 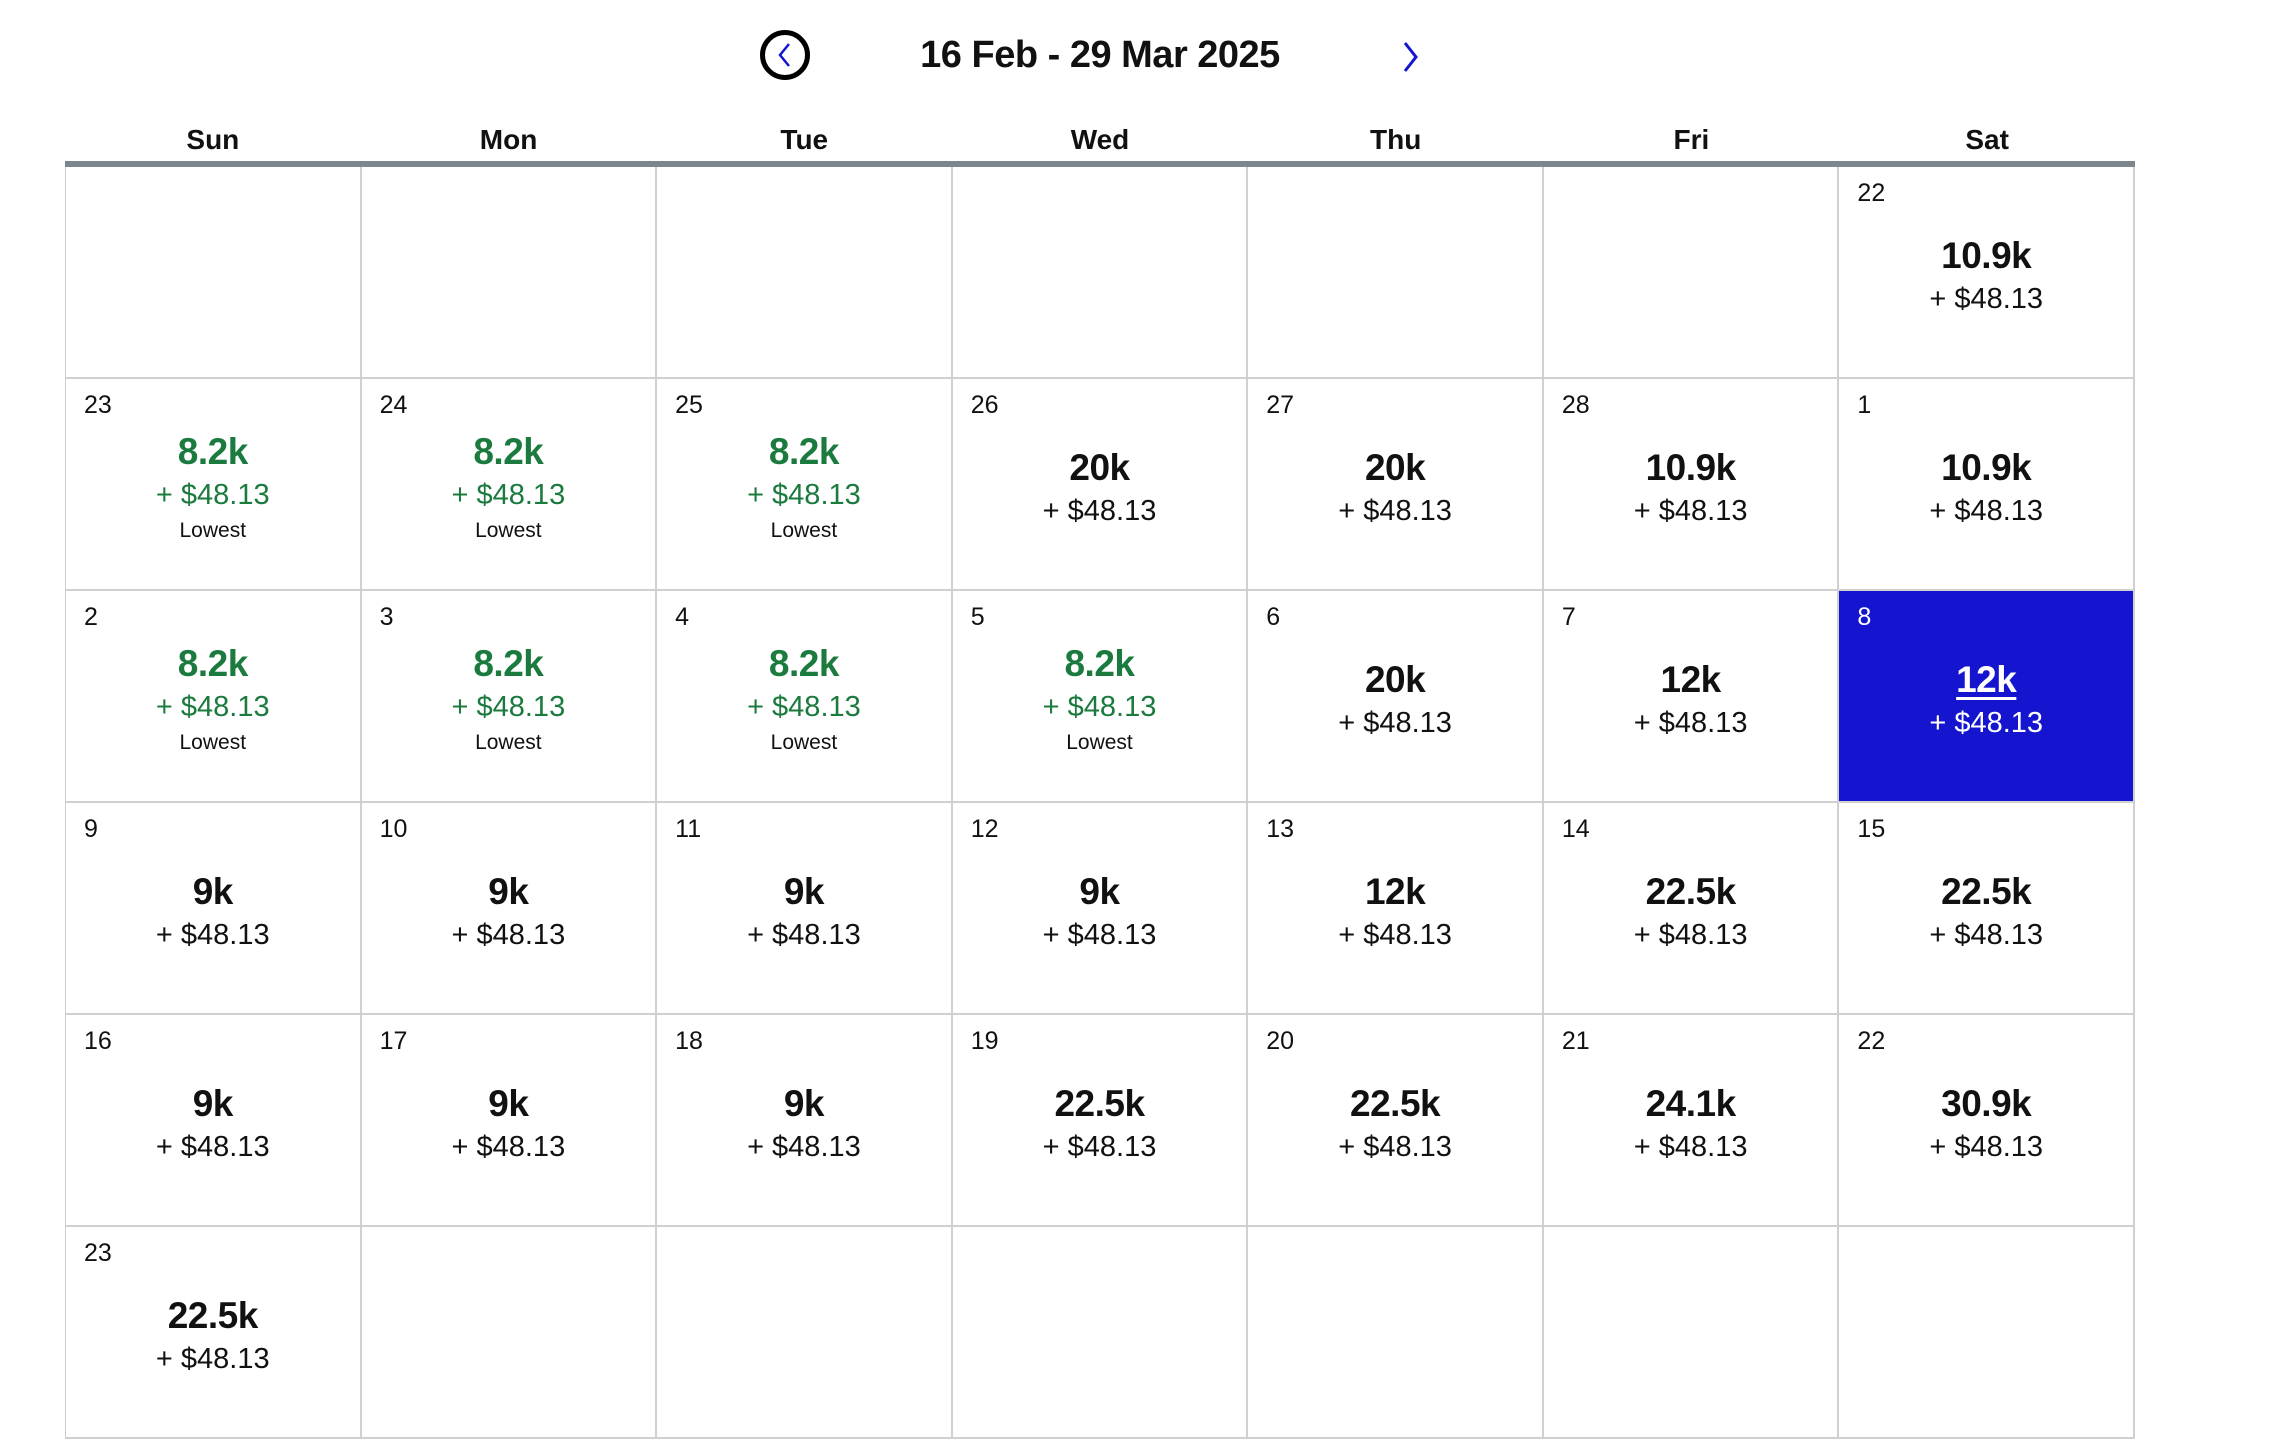 I want to click on day-cell-selected: 8 12k + $48.13, so click(x=1987, y=696).